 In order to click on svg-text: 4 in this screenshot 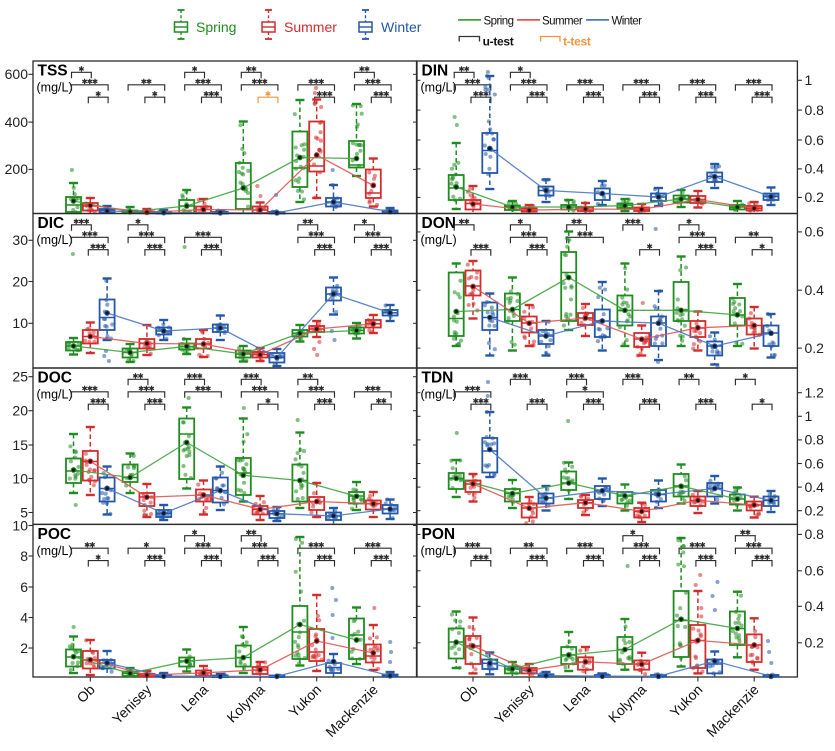, I will do `click(24, 617)`.